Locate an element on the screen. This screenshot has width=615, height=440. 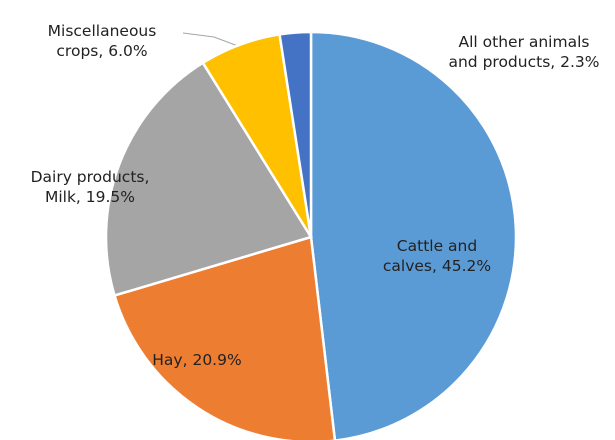
pie-slice is located at coordinates (295, 134).